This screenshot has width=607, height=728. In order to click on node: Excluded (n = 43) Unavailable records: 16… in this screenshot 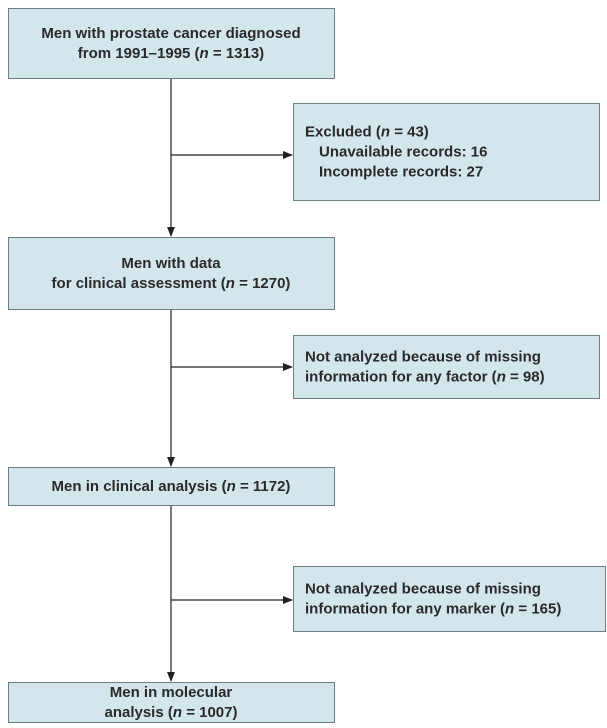, I will do `click(446, 152)`.